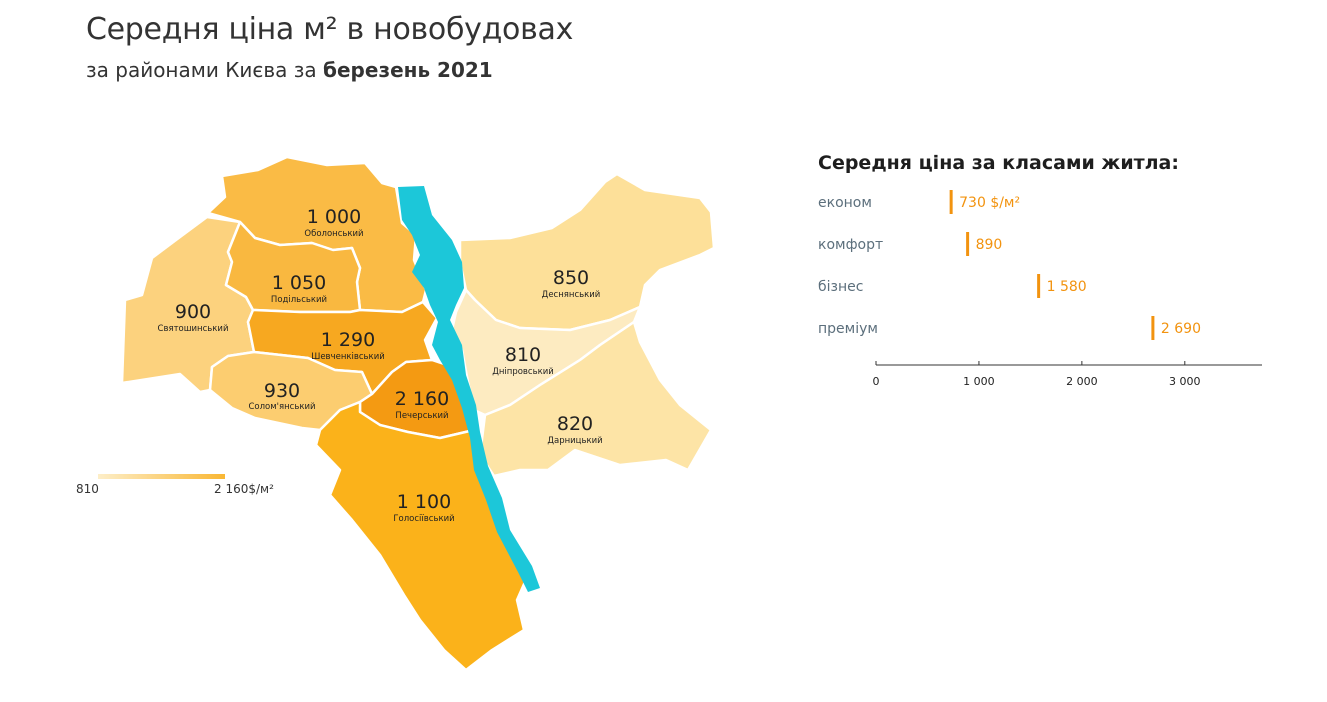 The image size is (1327, 702). Describe the element at coordinates (469, 389) in the screenshot. I see `dnipro-river` at that location.